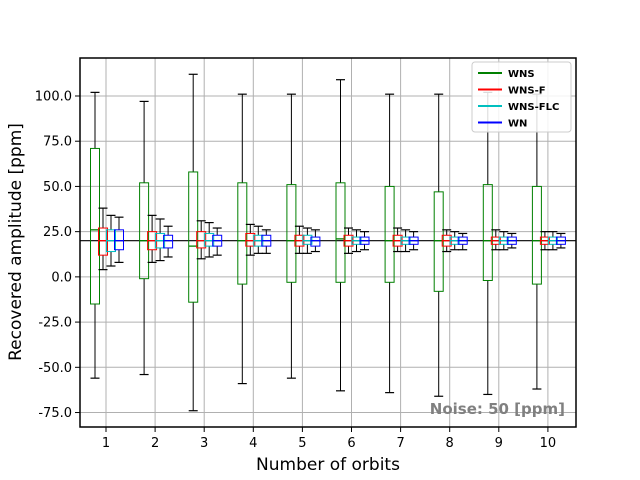 The width and height of the screenshot is (640, 480). I want to click on x-tick-label: 9, so click(499, 443).